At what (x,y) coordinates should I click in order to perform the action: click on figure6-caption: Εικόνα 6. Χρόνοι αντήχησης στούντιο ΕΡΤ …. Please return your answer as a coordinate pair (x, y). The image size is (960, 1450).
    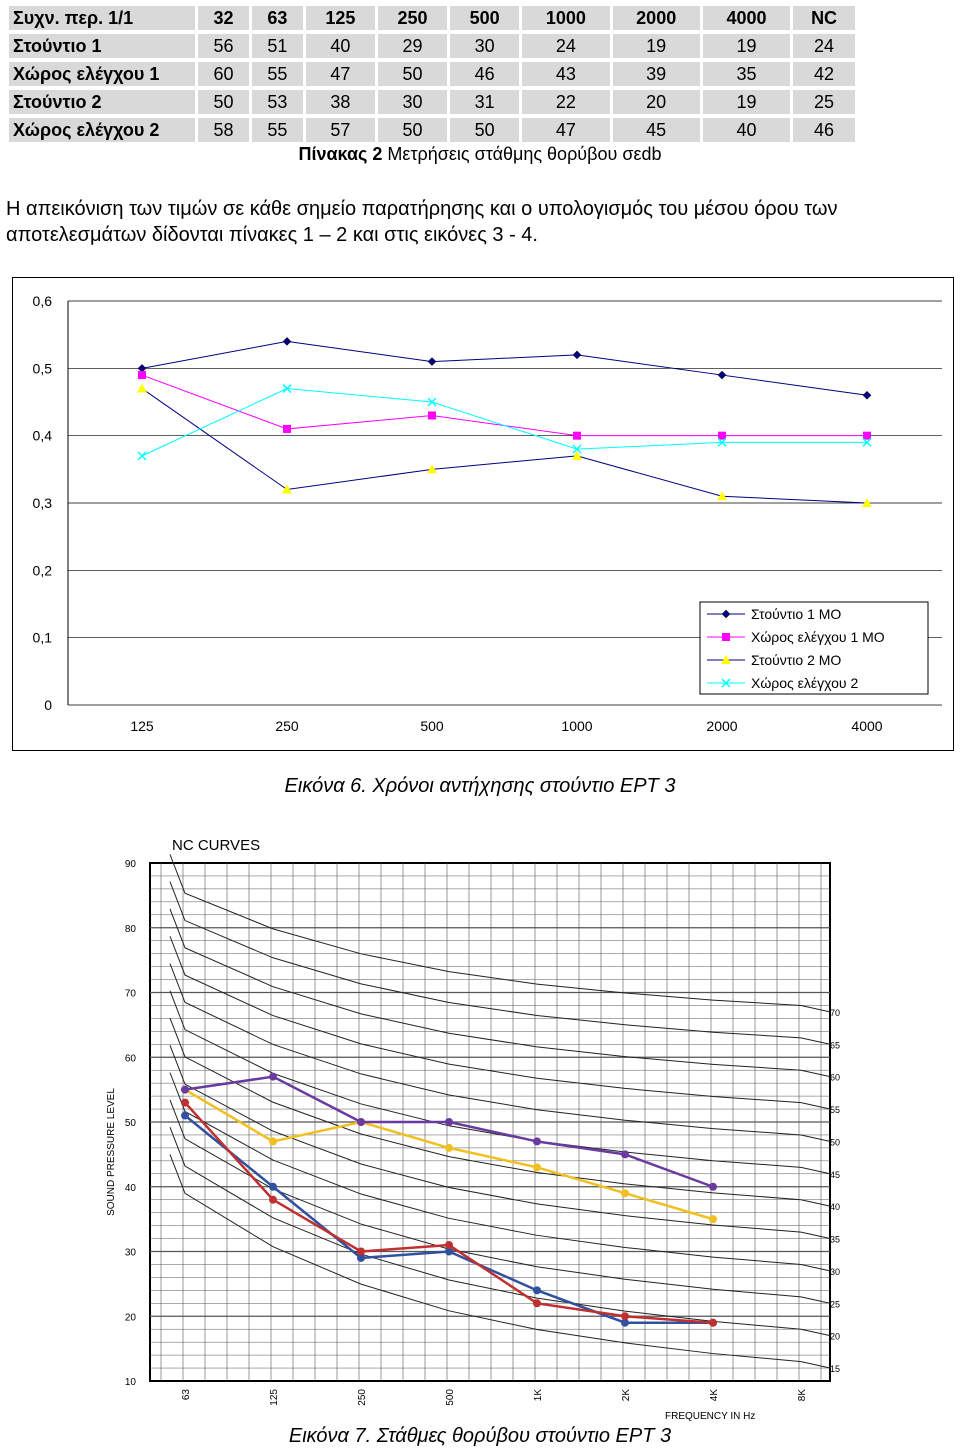
    Looking at the image, I should click on (480, 786).